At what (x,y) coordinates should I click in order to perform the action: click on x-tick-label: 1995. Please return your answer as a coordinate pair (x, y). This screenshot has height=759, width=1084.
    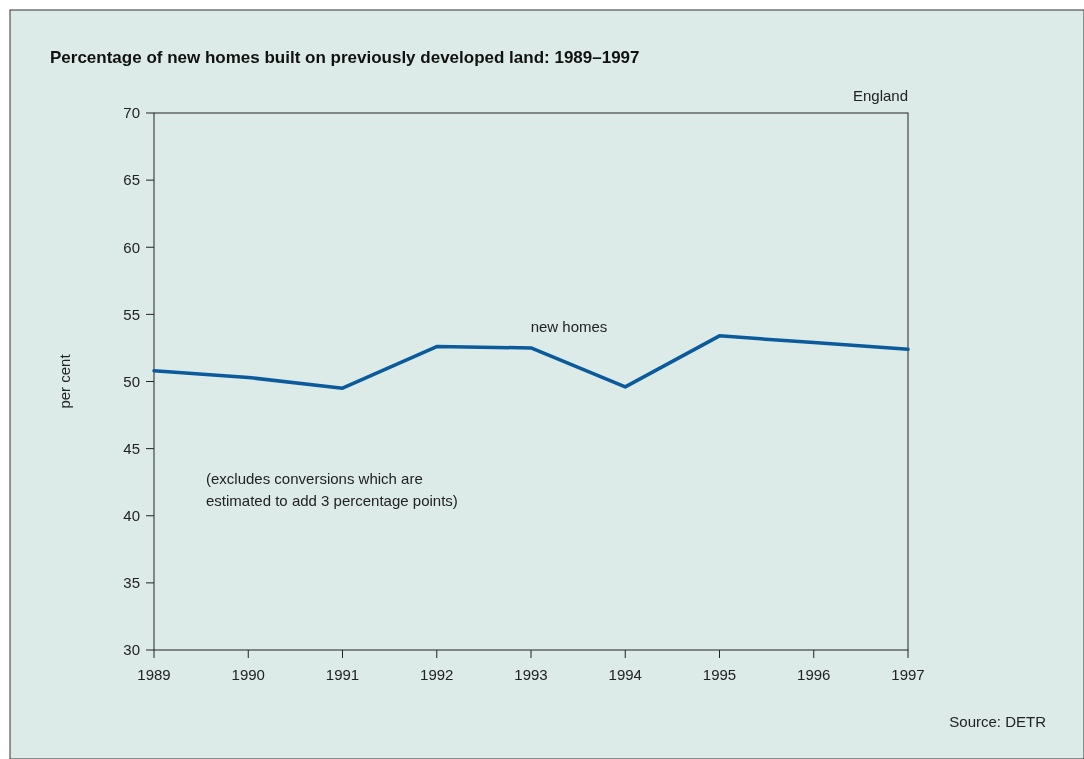
    Looking at the image, I should click on (719, 674).